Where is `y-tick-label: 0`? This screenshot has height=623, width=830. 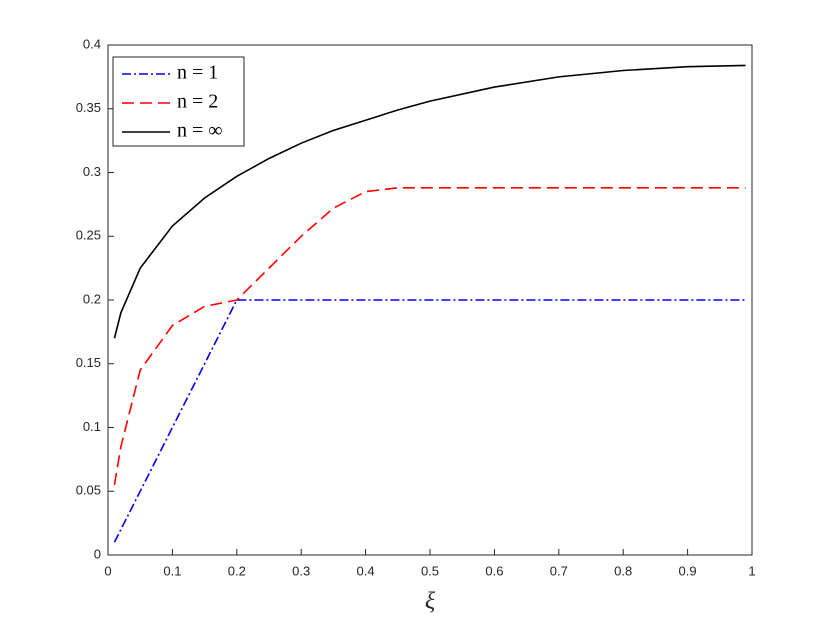
y-tick-label: 0 is located at coordinates (97, 553).